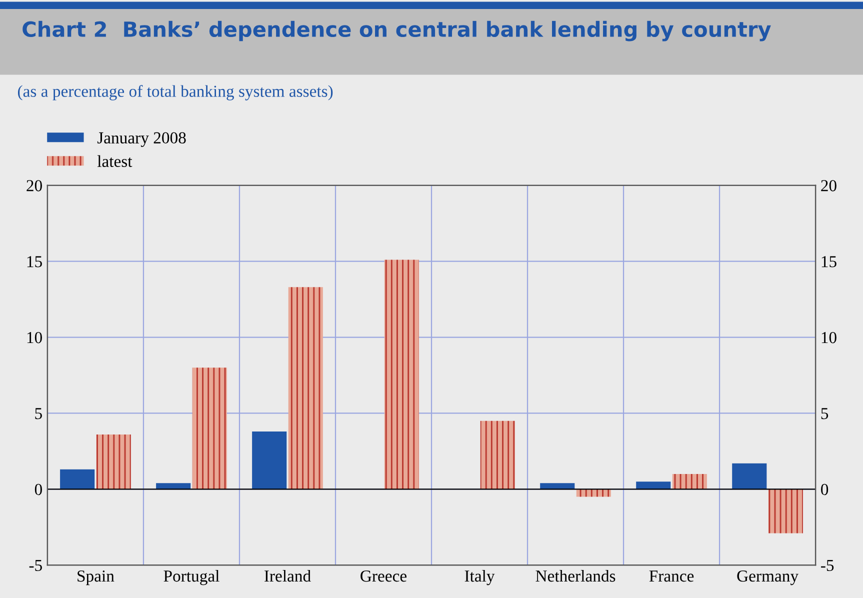 The height and width of the screenshot is (598, 863). I want to click on x-tick-label: Ireland, so click(287, 576).